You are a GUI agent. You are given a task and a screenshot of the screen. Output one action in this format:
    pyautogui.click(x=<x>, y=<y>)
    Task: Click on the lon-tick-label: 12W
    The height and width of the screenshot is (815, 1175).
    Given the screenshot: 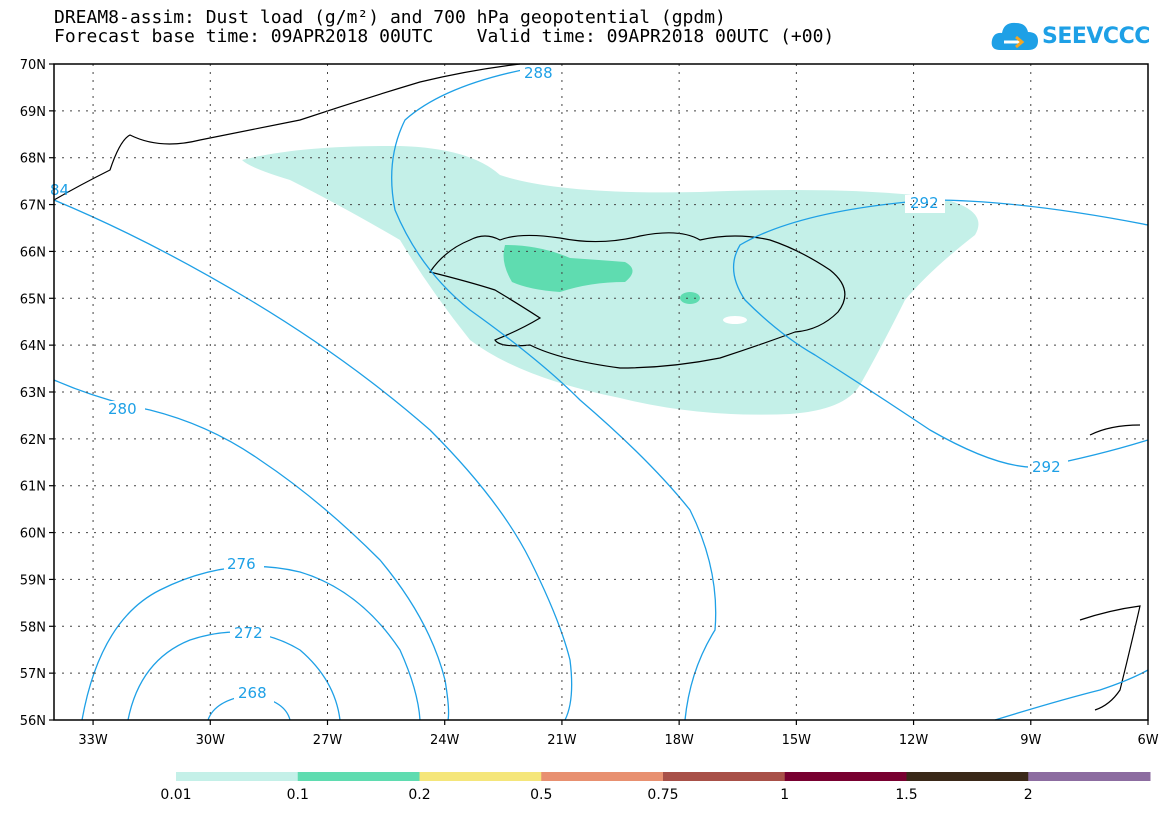 What is the action you would take?
    pyautogui.click(x=914, y=740)
    